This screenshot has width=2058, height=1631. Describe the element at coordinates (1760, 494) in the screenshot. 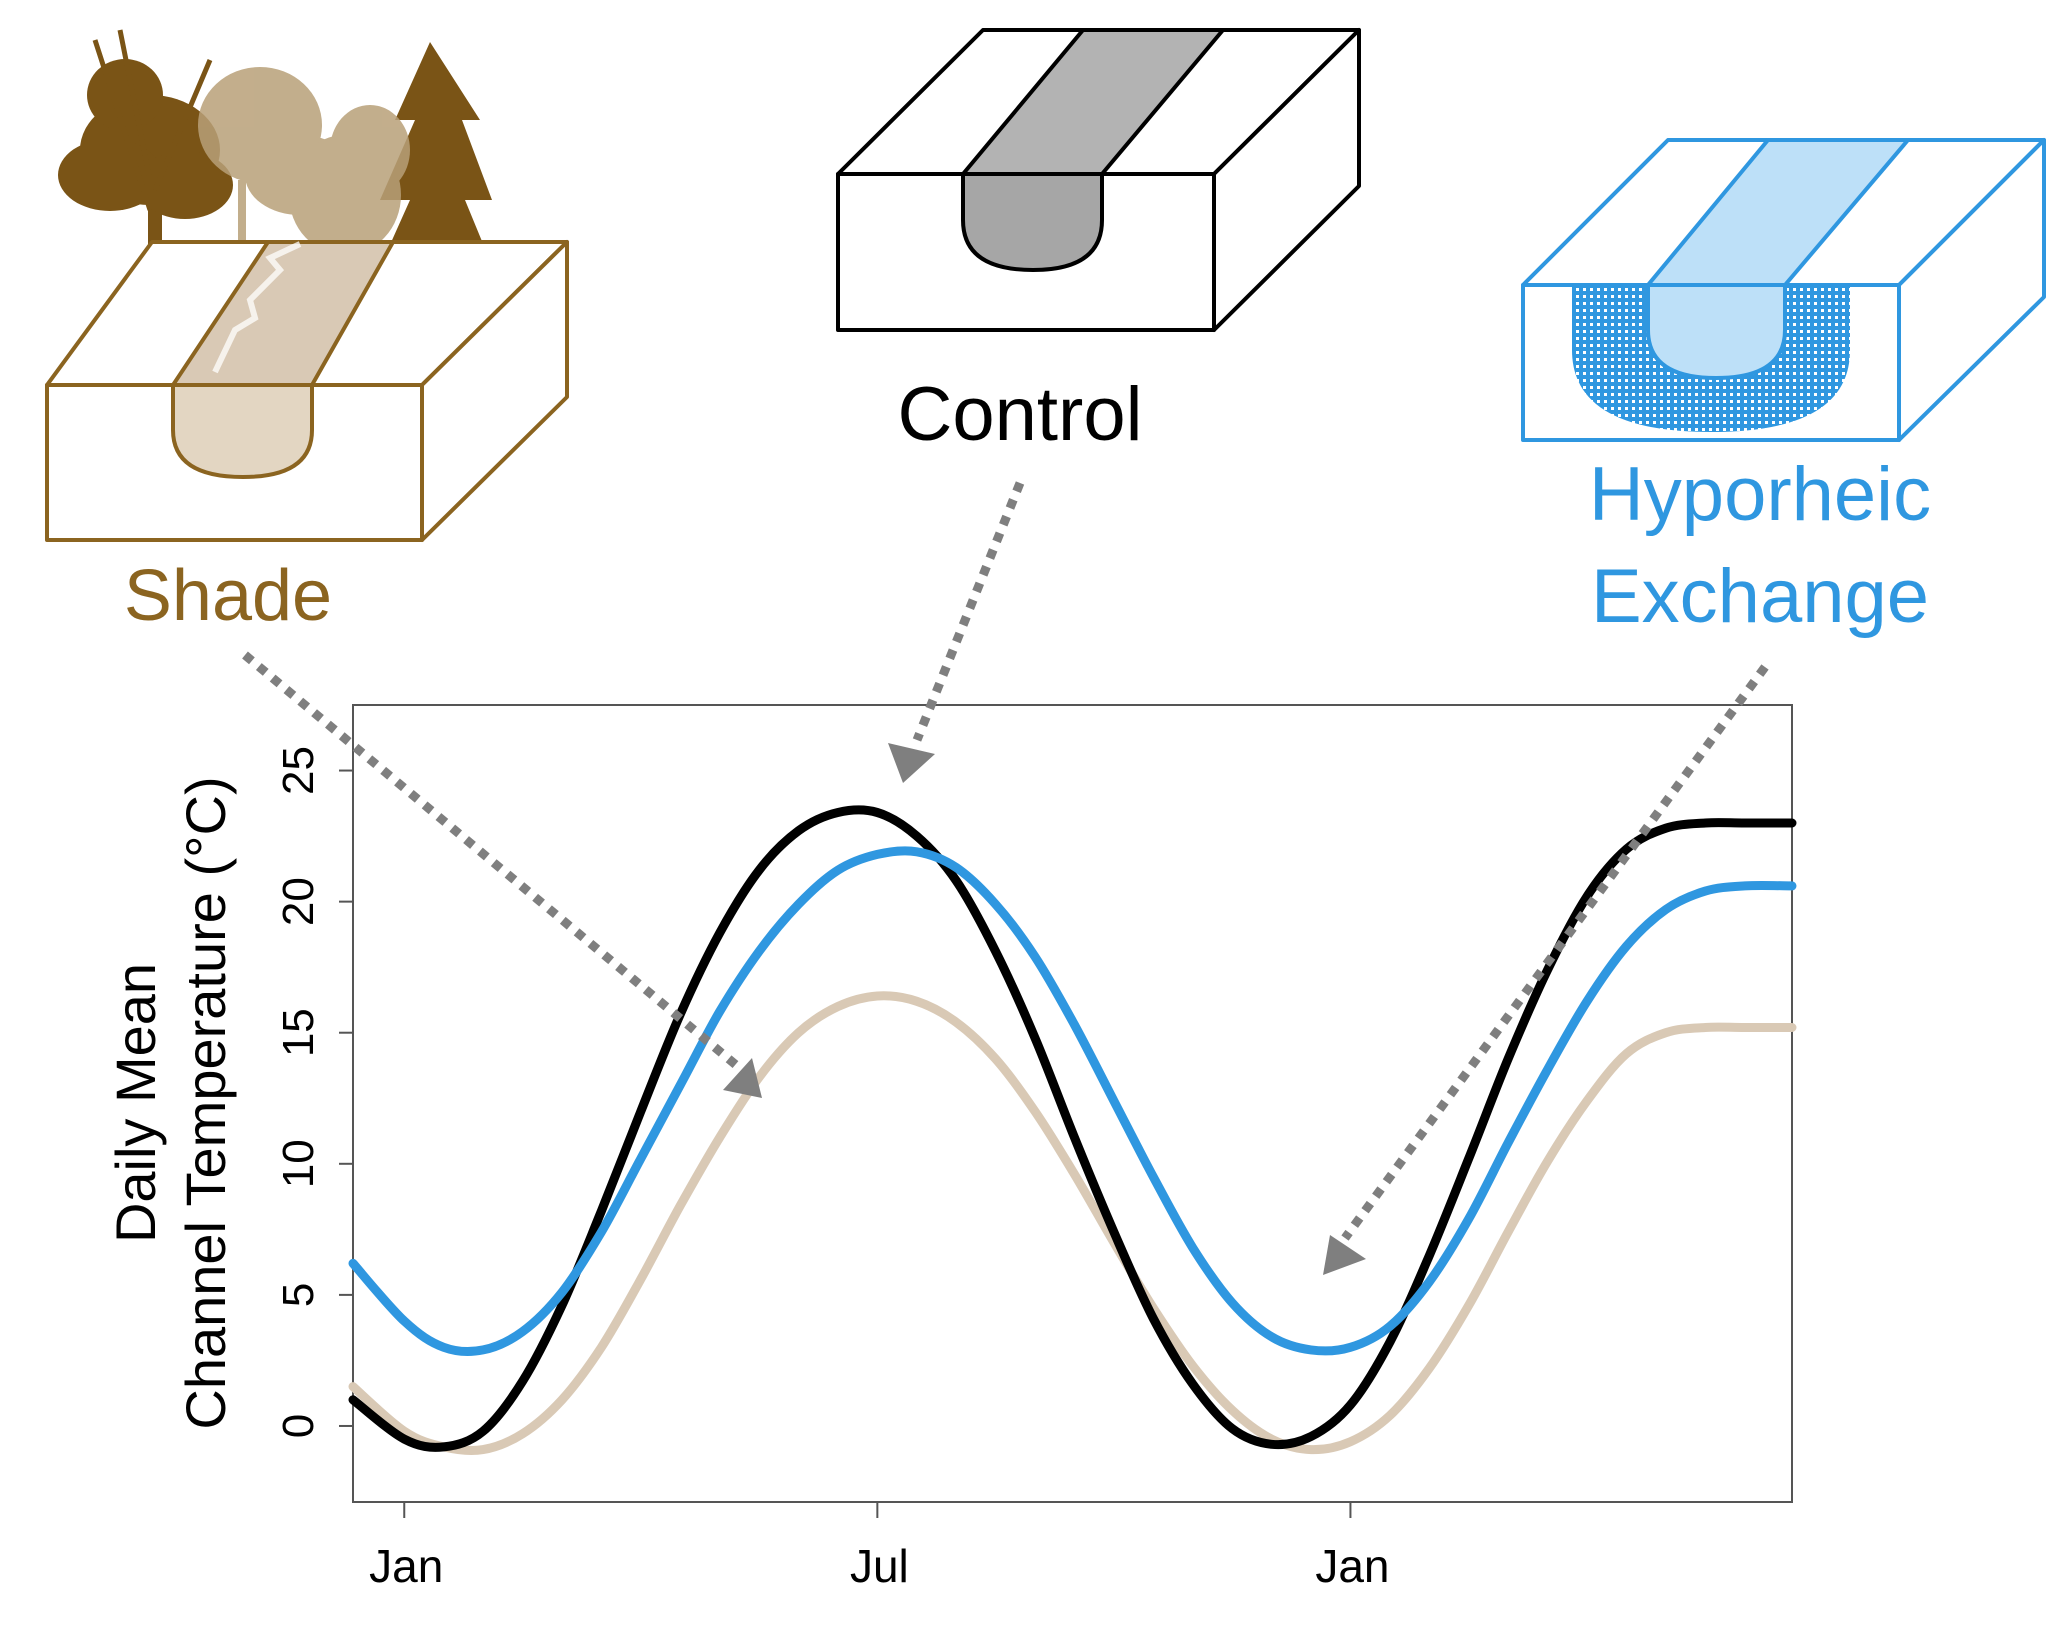

I see `hyporheic-label-line1: Hyporheic` at that location.